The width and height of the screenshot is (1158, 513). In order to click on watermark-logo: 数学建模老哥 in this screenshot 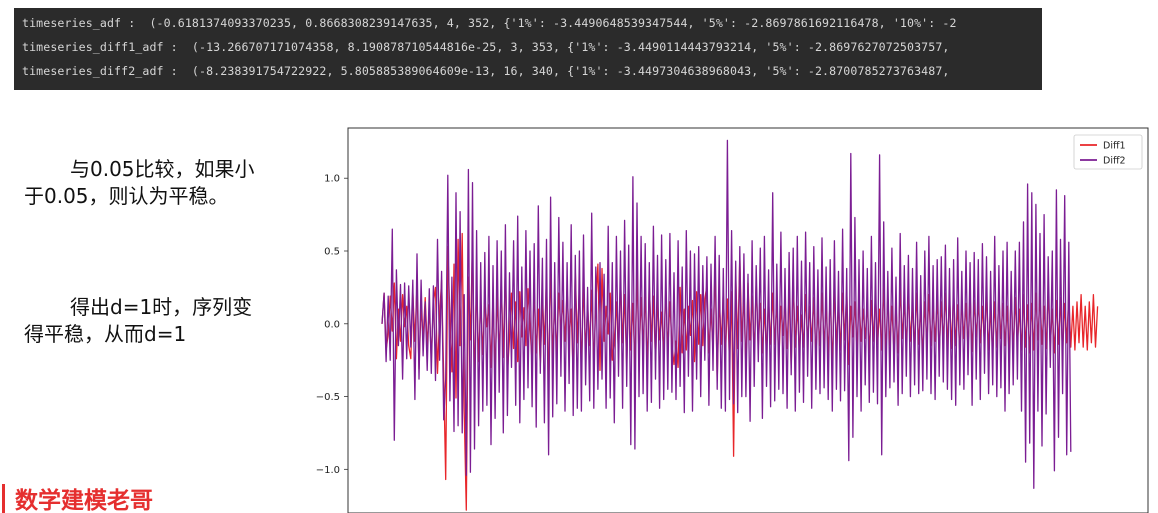, I will do `click(77, 498)`.